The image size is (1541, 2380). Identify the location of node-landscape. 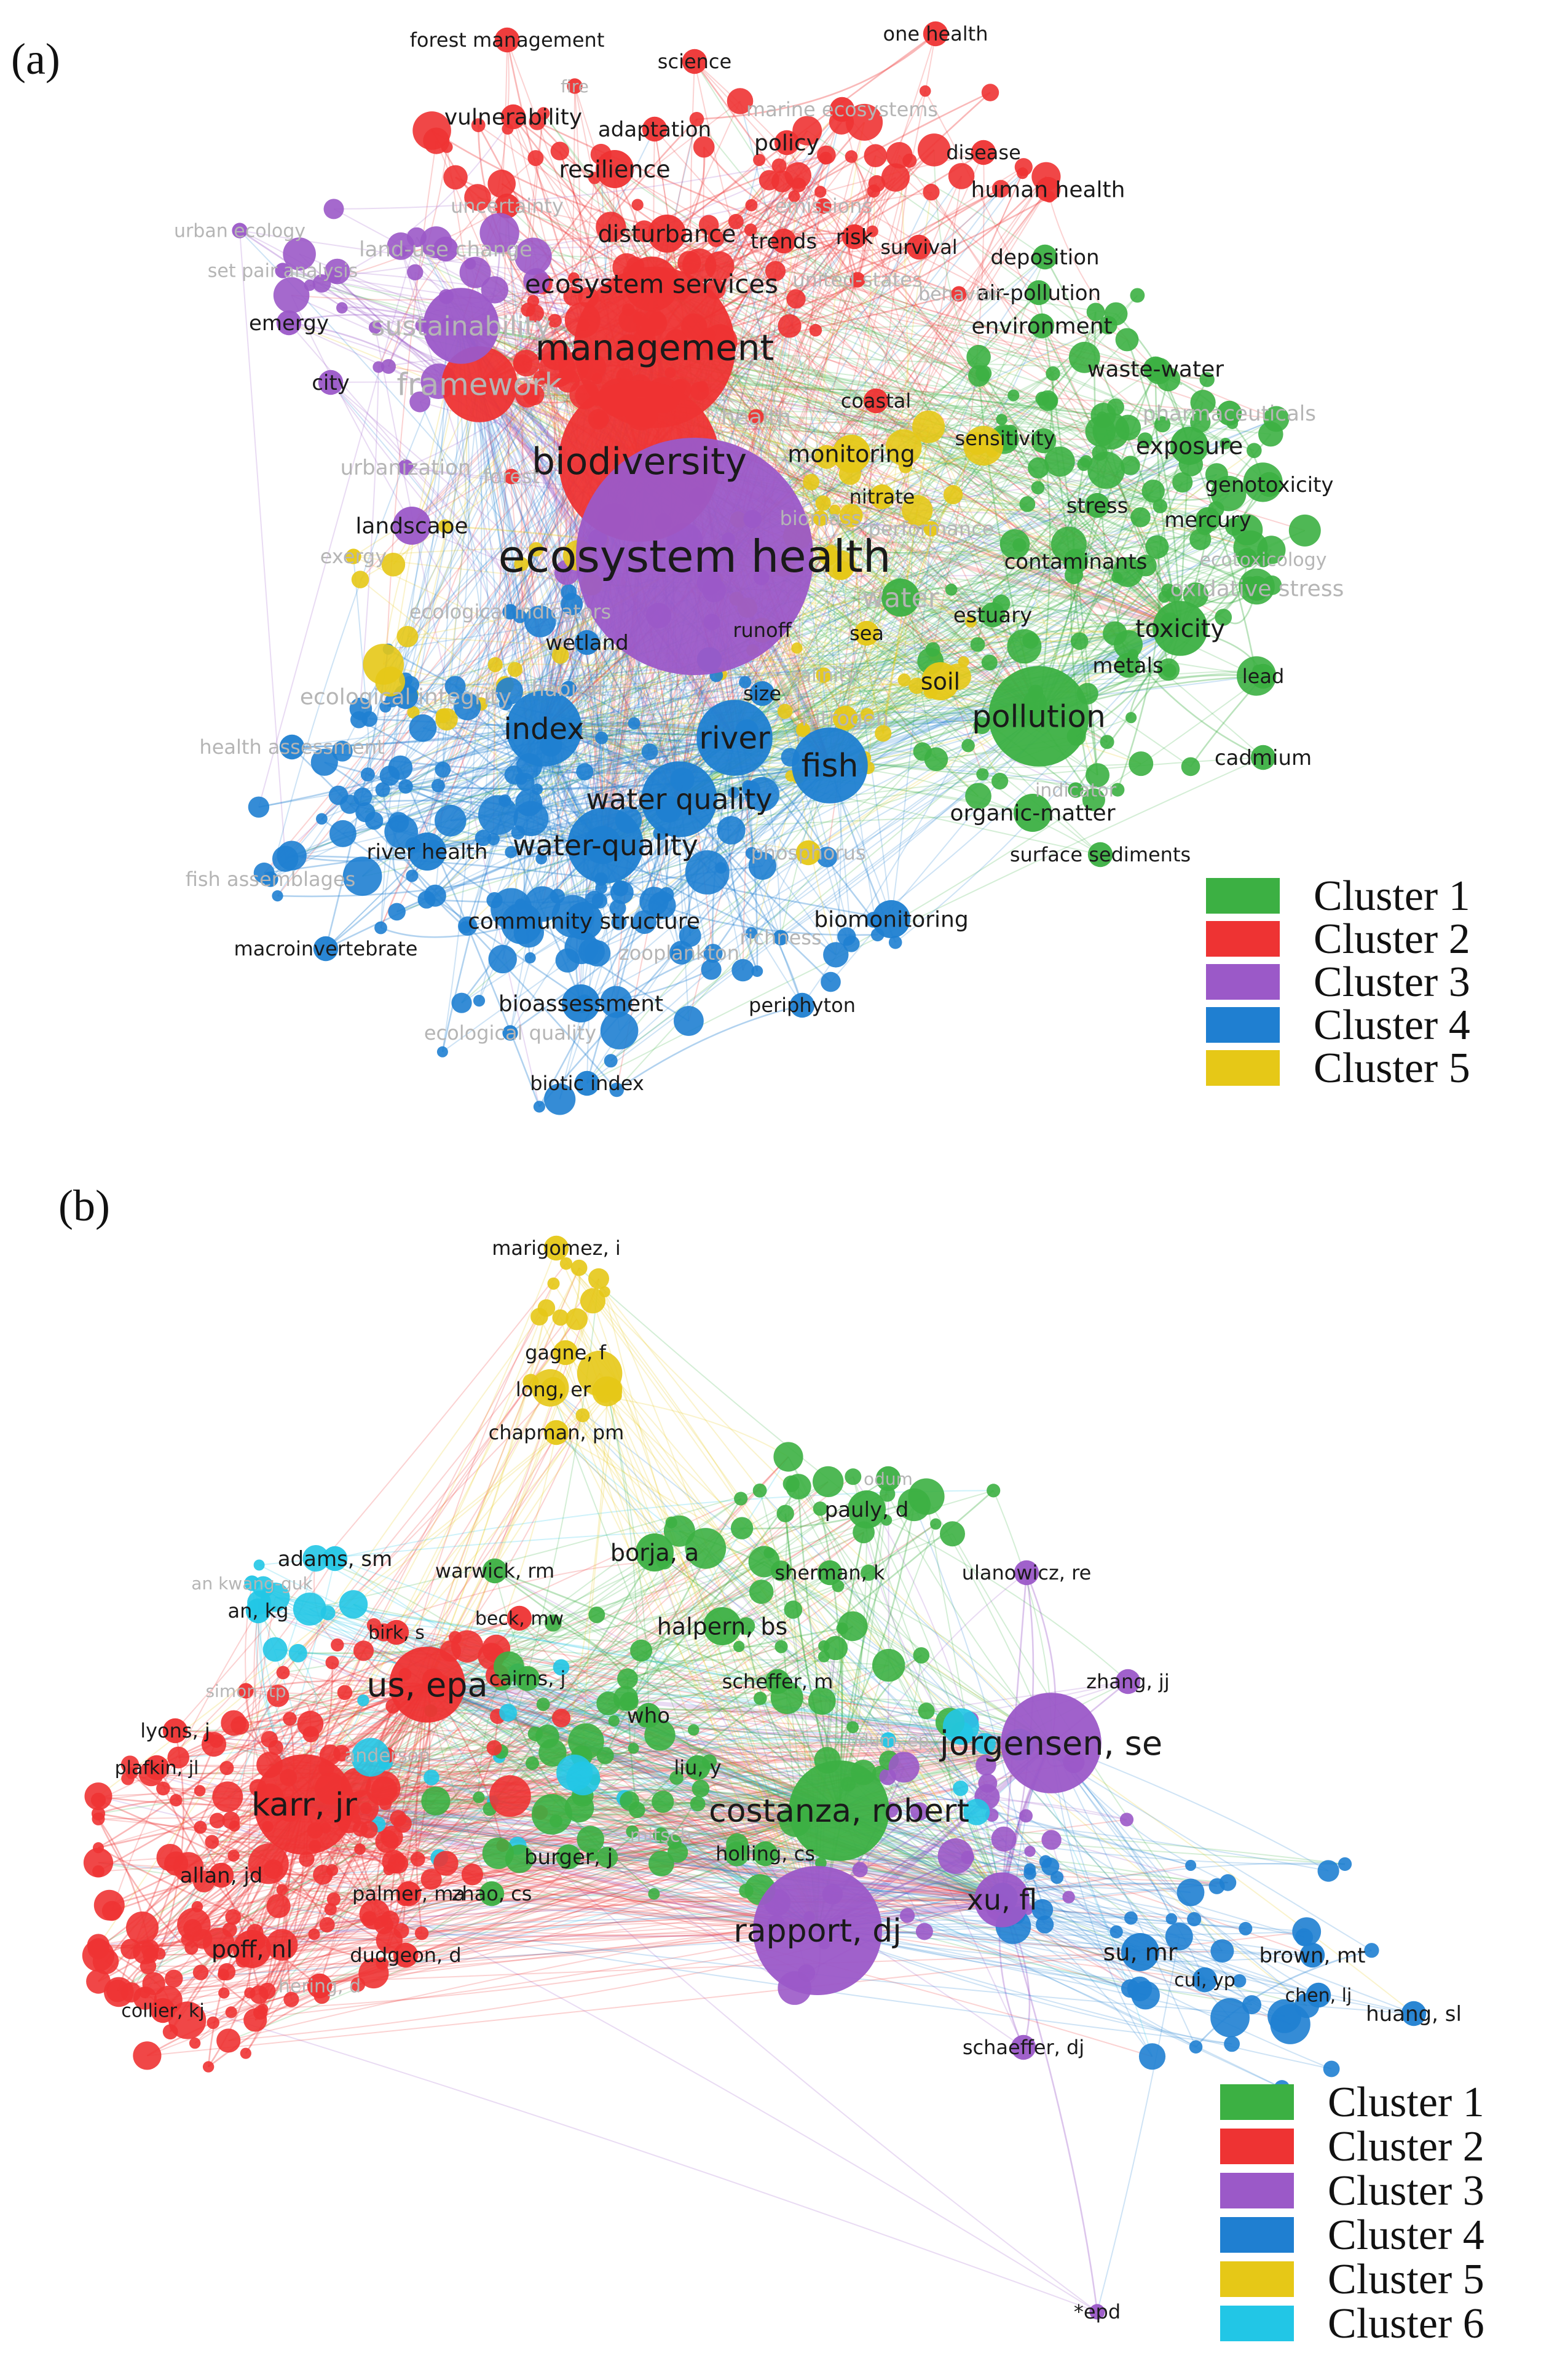
(412, 526).